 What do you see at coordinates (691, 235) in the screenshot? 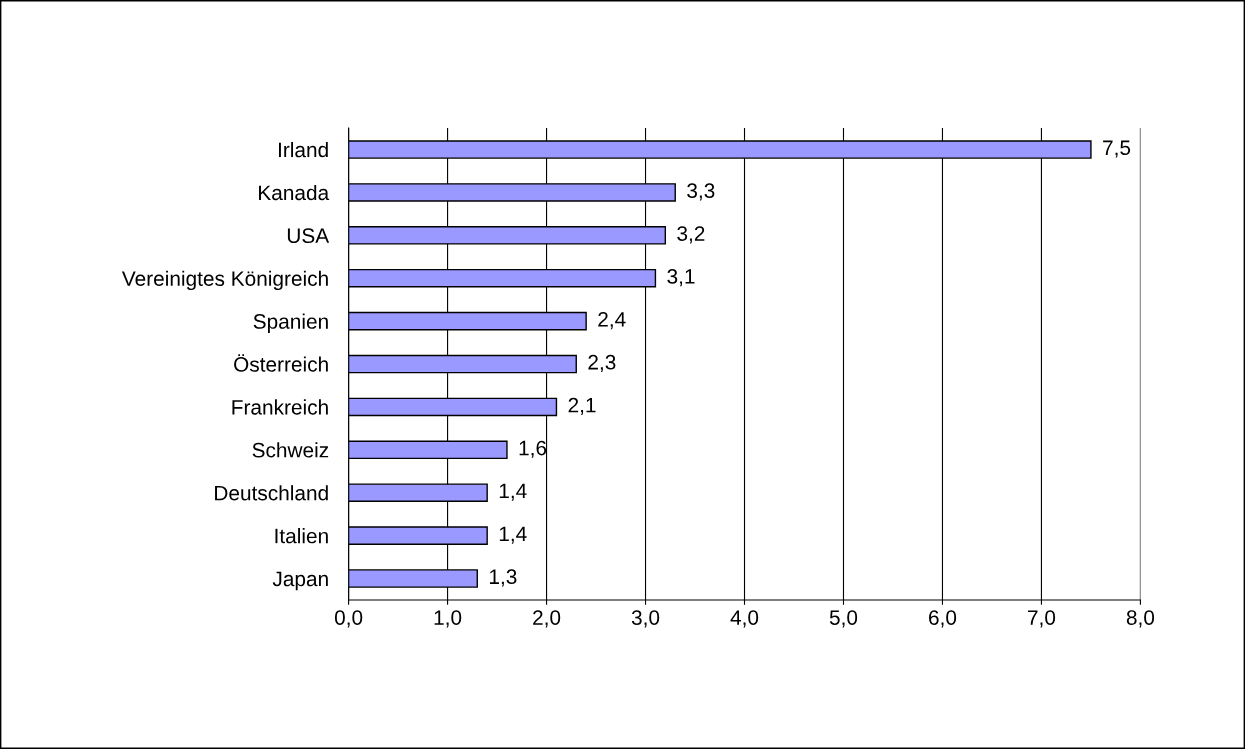
I see `data-label: 3,2` at bounding box center [691, 235].